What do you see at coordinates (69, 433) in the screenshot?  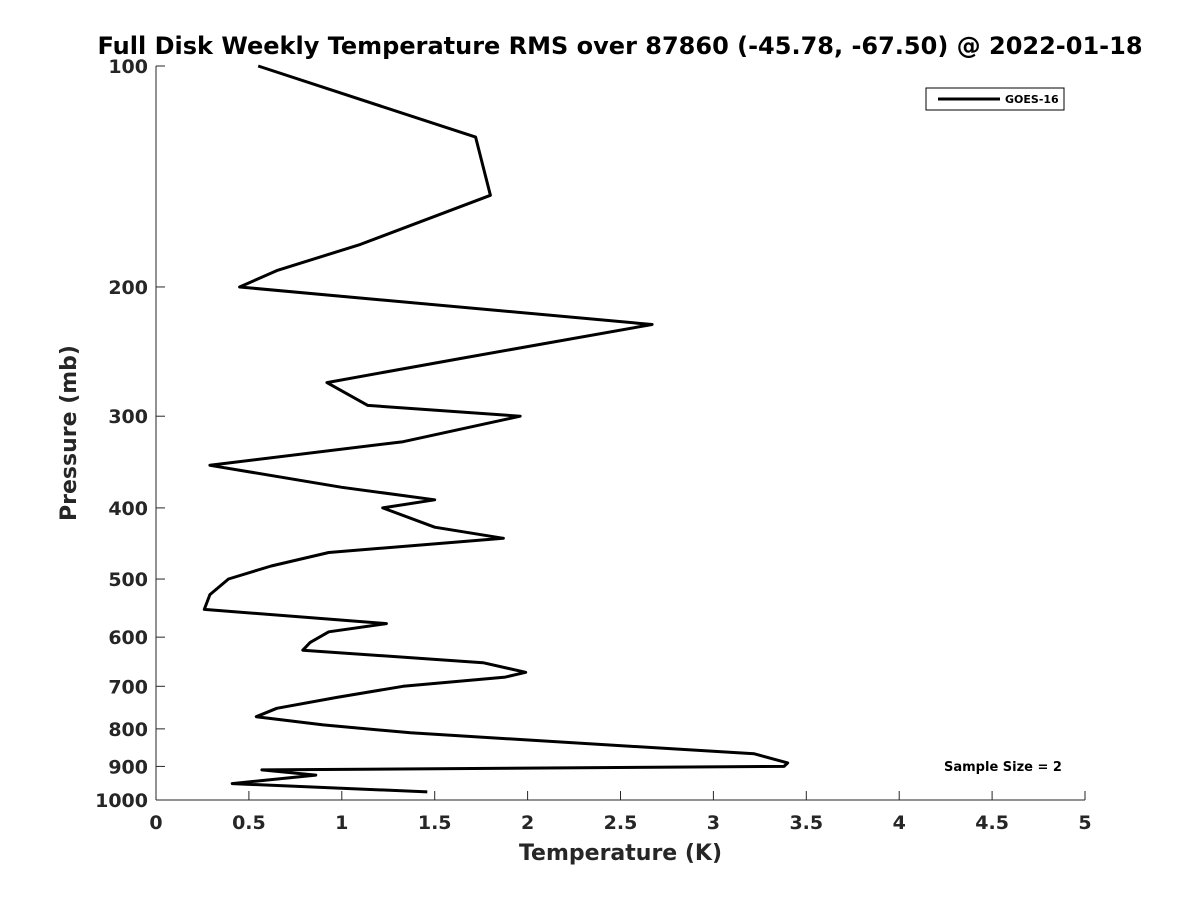 I see `y-axis-label: Pressure (mb)` at bounding box center [69, 433].